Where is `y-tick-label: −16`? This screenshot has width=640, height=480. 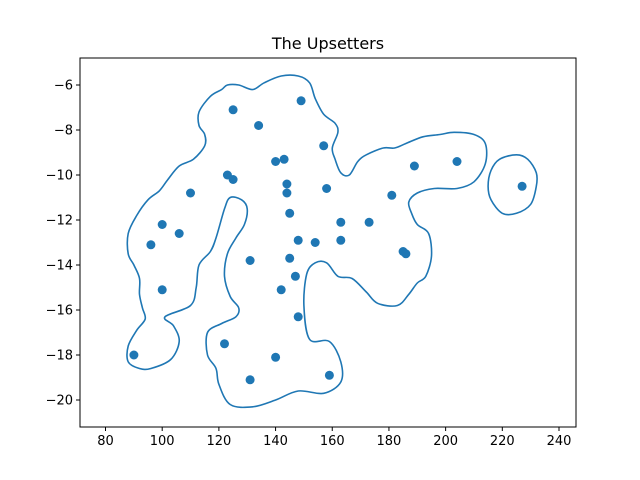
y-tick-label: −16 is located at coordinates (59, 311).